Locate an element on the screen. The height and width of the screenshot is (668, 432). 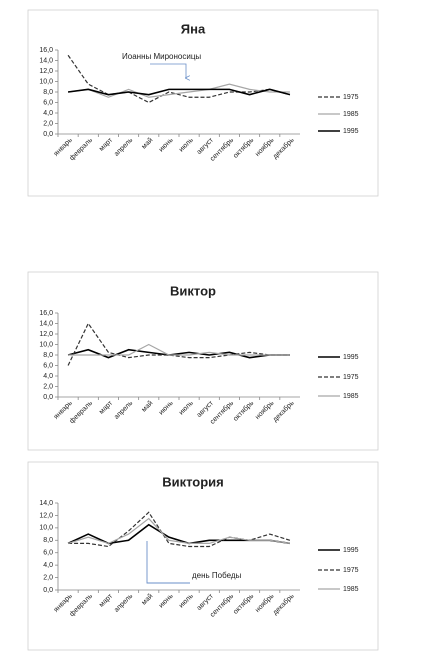
annotation-line is located at coordinates (168, 562).